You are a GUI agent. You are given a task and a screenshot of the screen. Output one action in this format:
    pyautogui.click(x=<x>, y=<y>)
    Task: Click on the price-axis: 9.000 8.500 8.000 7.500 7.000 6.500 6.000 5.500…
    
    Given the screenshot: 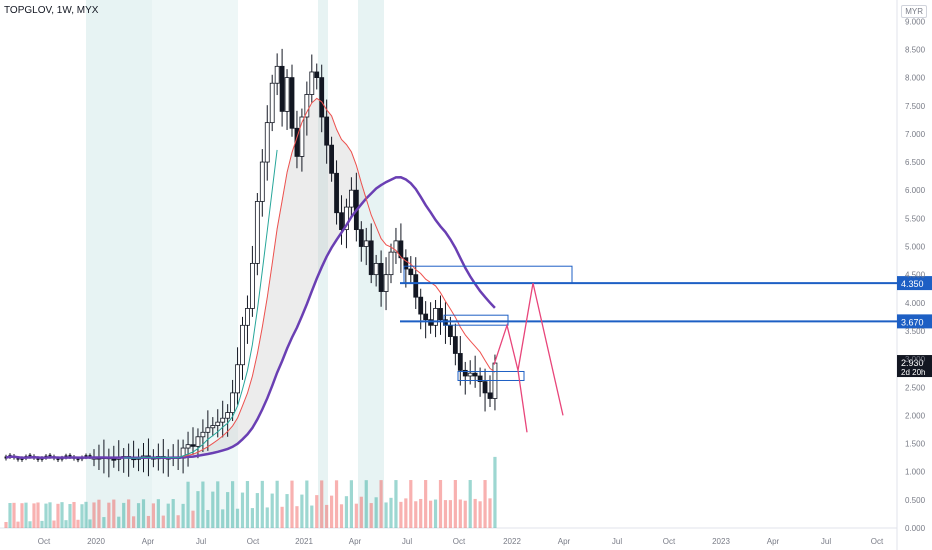 What is the action you would take?
    pyautogui.click(x=915, y=275)
    